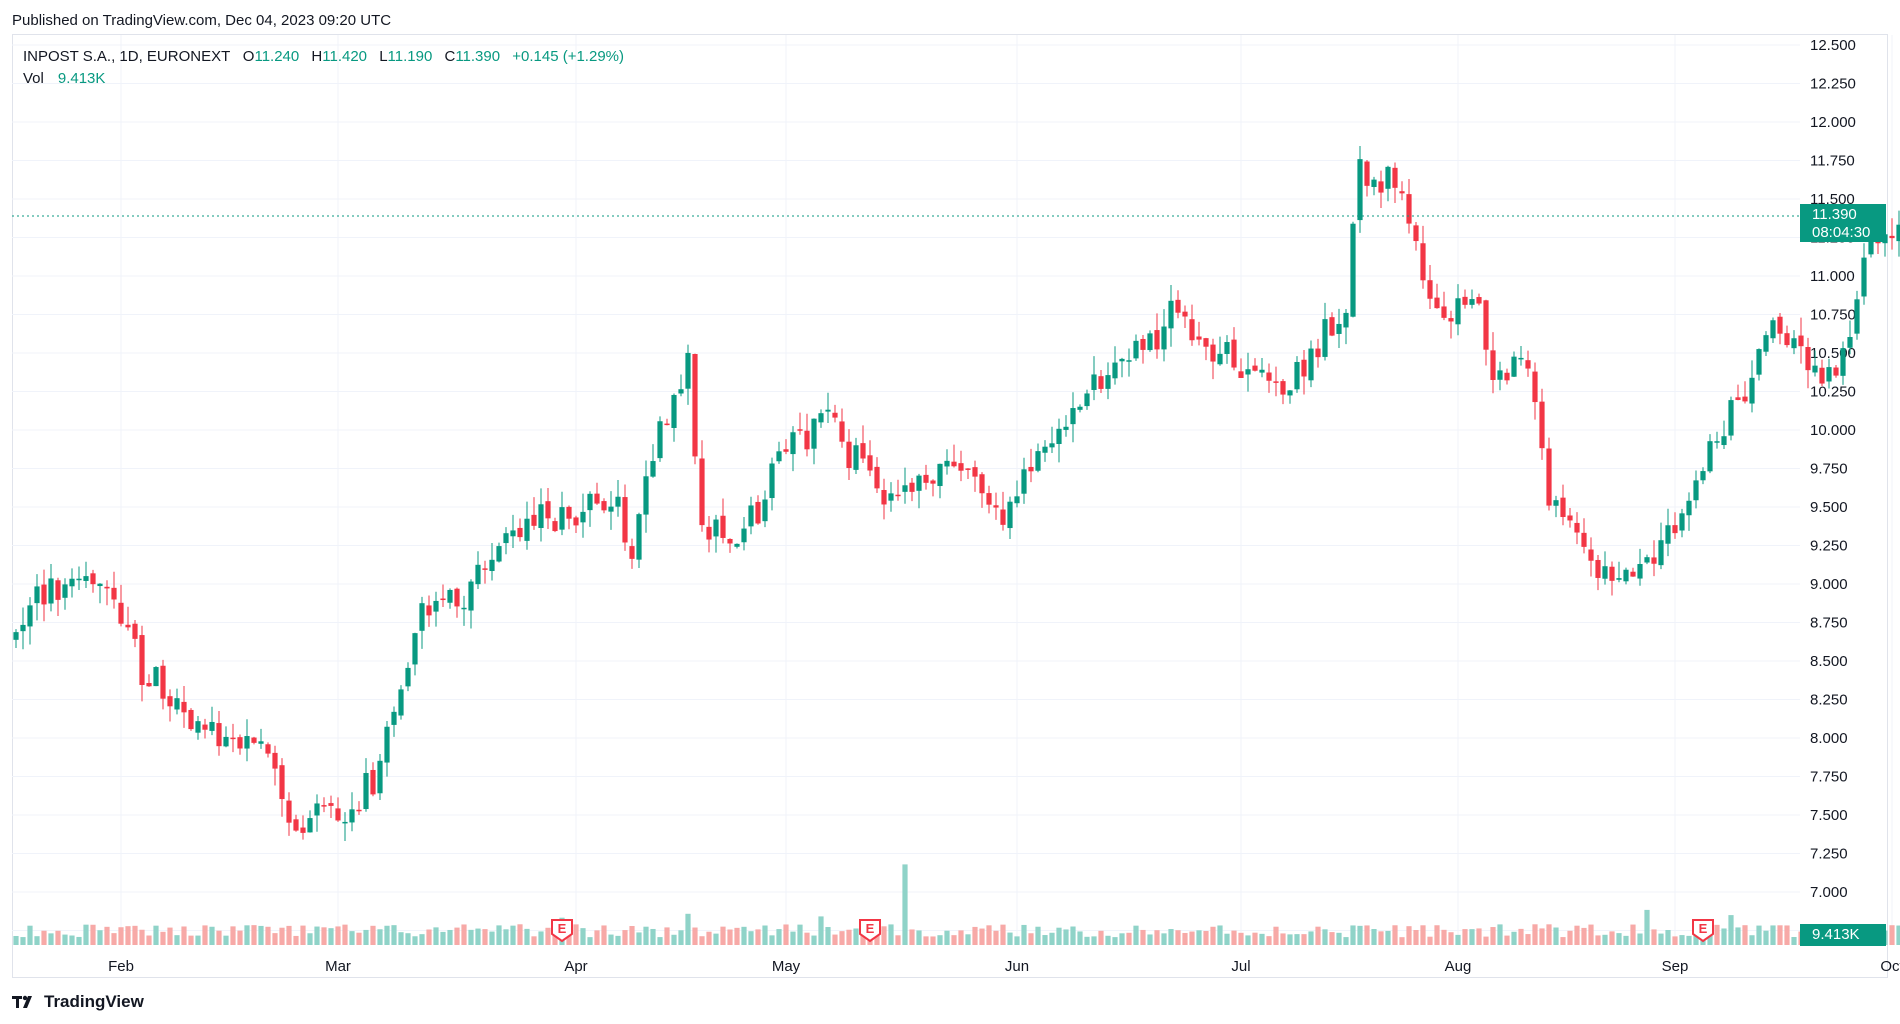 This screenshot has height=1024, width=1900. What do you see at coordinates (1832, 276) in the screenshot?
I see `y-tick-label: 11.000` at bounding box center [1832, 276].